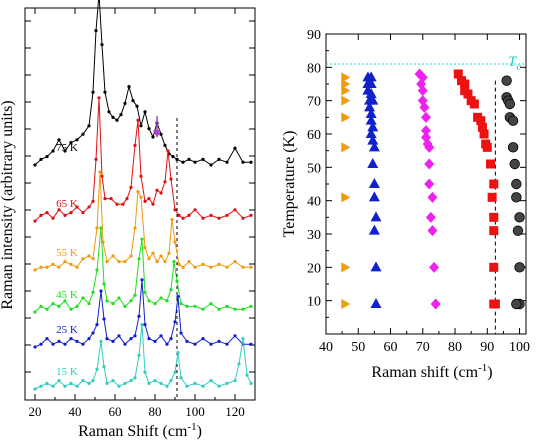  I want to click on spectrum-label: 25 K, so click(67, 330).